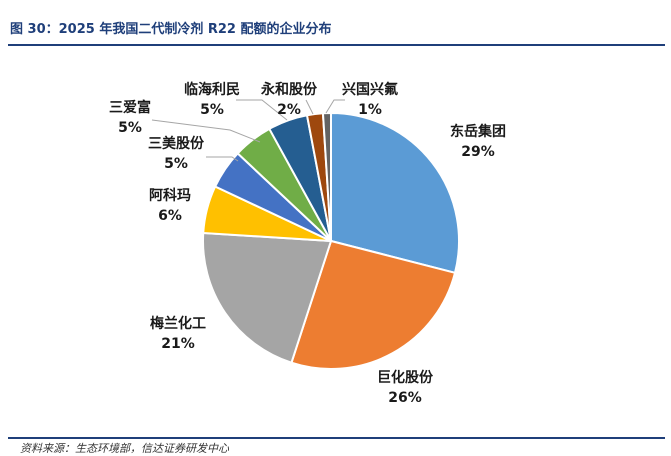 The height and width of the screenshot is (456, 671). I want to click on slice-value-label: 26%, so click(405, 398).